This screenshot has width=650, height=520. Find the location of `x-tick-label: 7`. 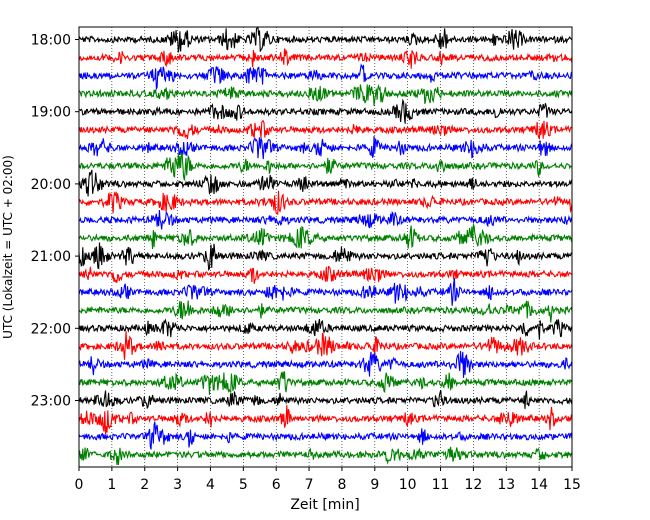

x-tick-label: 7 is located at coordinates (309, 485).